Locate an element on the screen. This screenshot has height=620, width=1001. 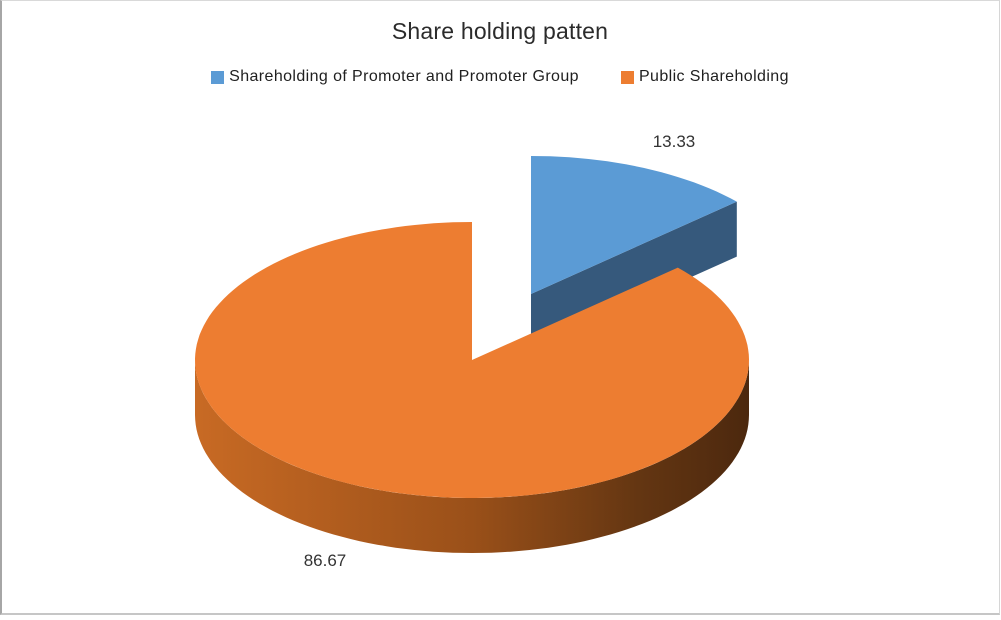
legend-item-public: Public Shareholding is located at coordinates (704, 77).